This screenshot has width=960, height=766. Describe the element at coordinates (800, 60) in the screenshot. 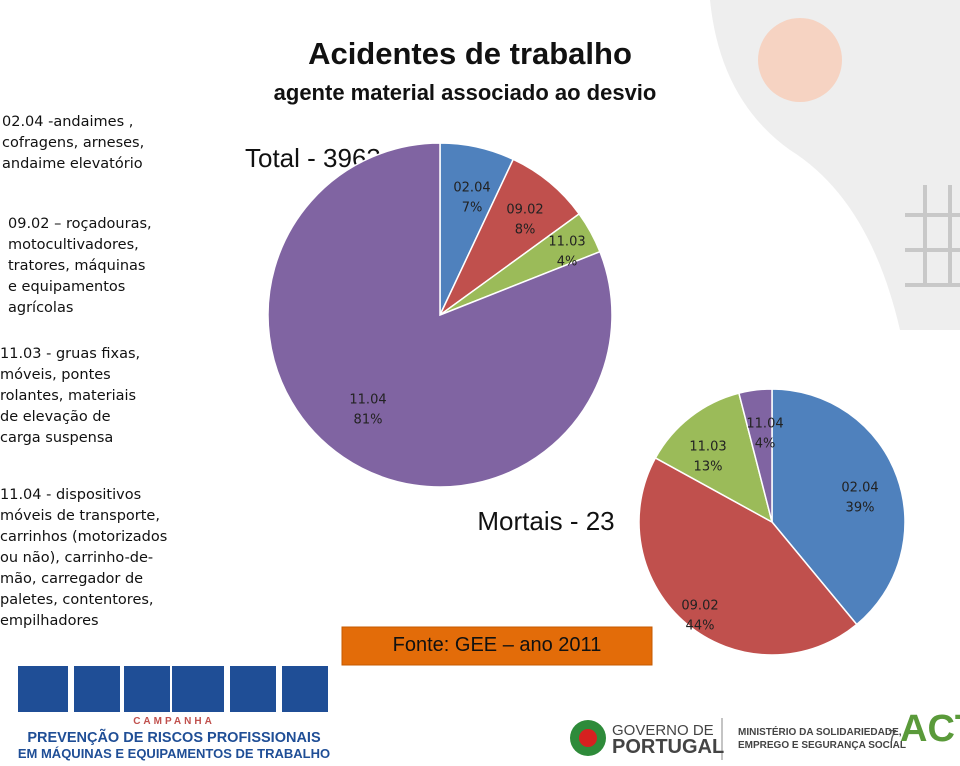

I see `brain-icon` at that location.